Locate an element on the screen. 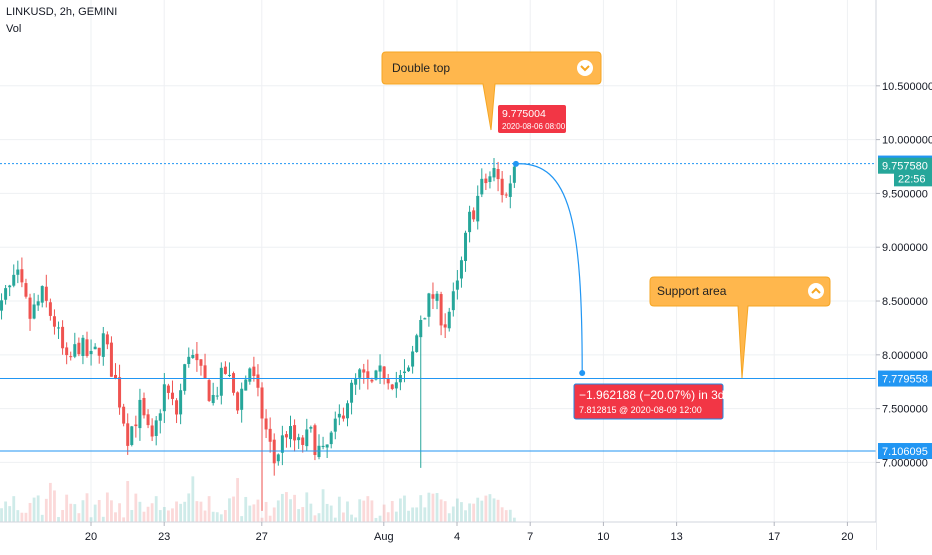  chevron-down-icon is located at coordinates (585, 68).